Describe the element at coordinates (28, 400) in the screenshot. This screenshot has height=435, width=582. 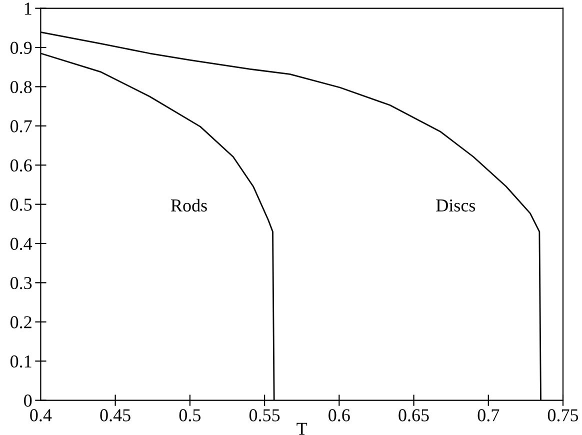
I see `y-tick-label: 0` at that location.